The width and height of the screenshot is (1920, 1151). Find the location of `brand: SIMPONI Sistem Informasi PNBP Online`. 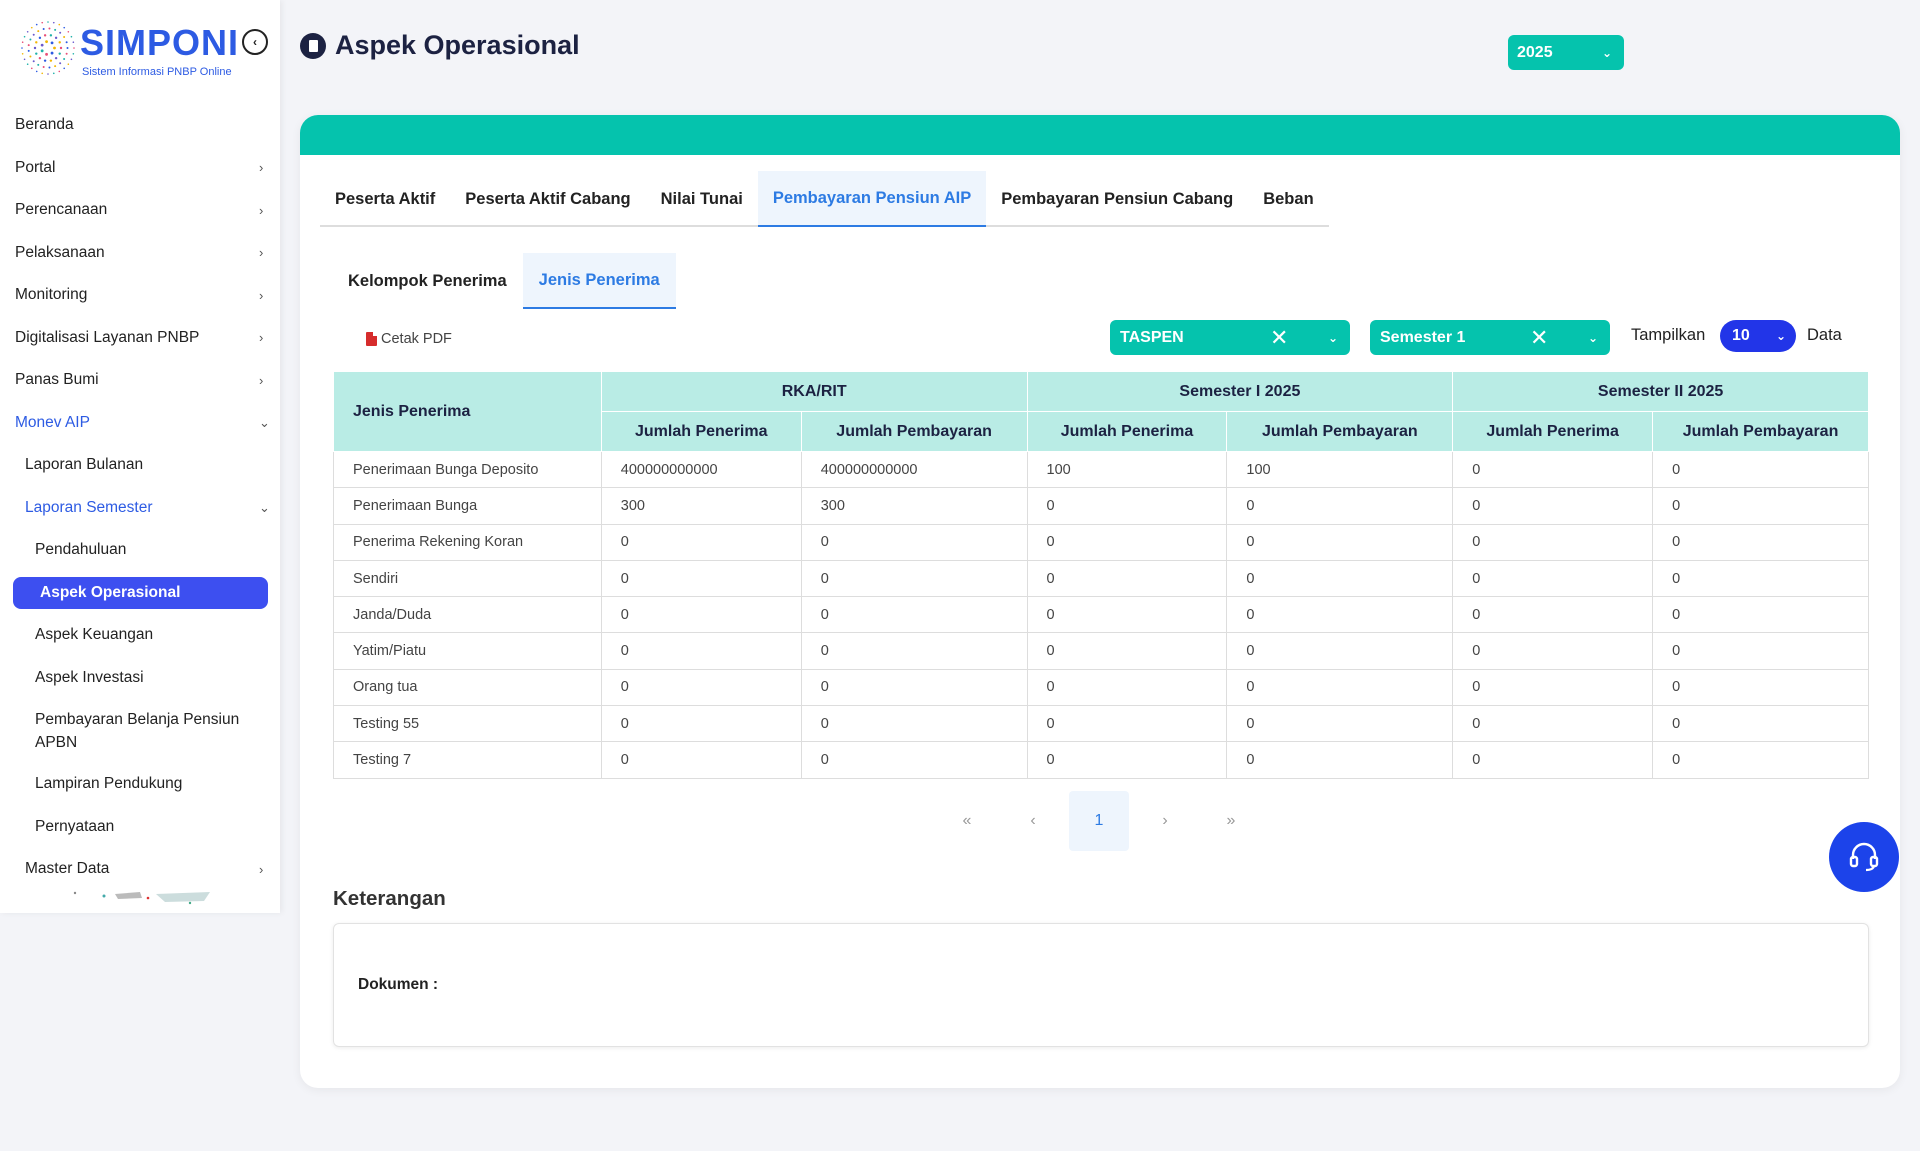

brand: SIMPONI Sistem Informasi PNBP Online is located at coordinates (138, 48).